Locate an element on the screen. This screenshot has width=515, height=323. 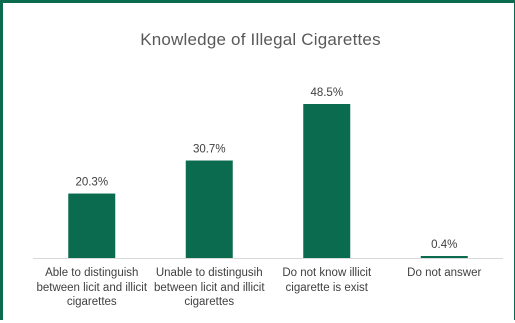
category-label-3: Do not know illicit cigarette is exist is located at coordinates (327, 280).